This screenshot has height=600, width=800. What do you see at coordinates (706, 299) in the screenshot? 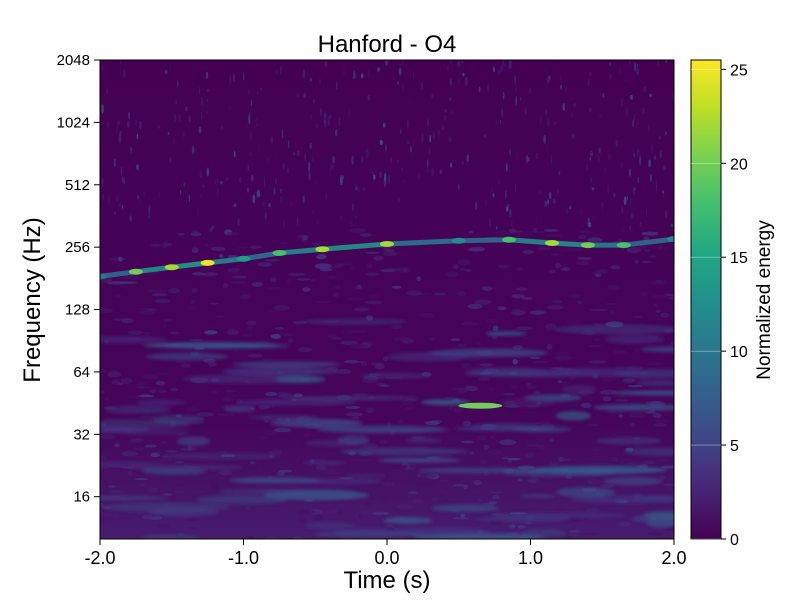
I see `colorbar-gradient` at bounding box center [706, 299].